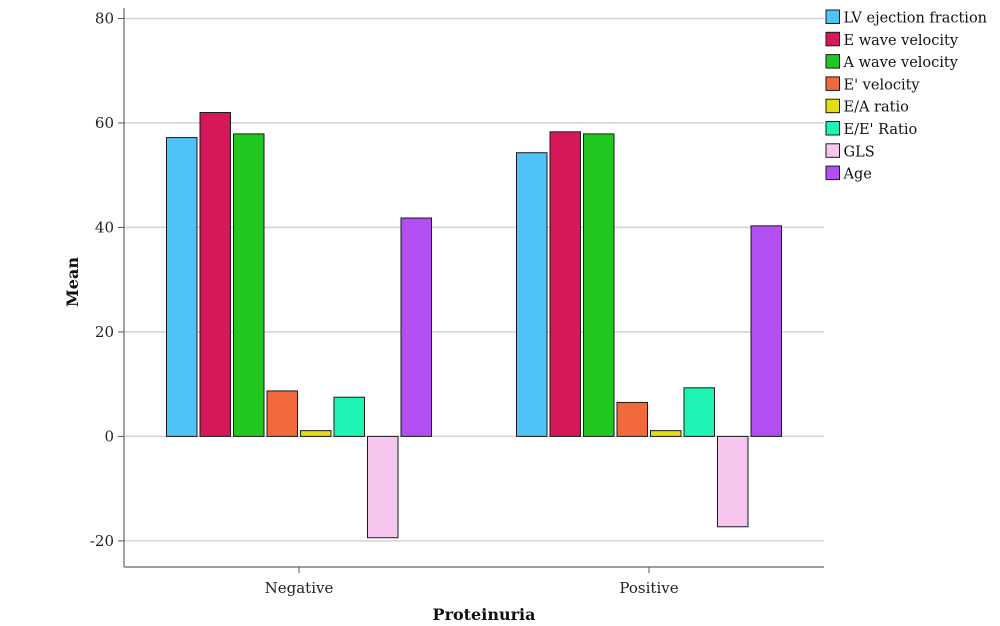 This screenshot has width=1000, height=626. I want to click on y-tick-label: -20, so click(102, 541).